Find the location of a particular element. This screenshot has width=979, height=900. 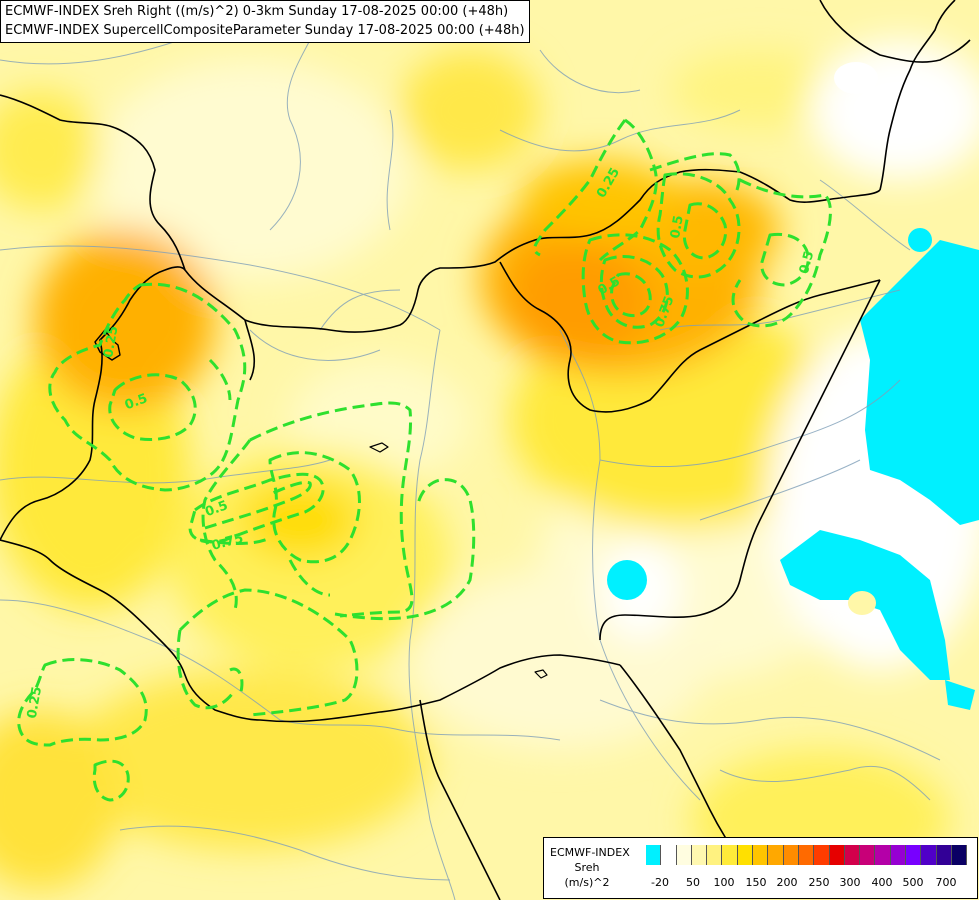

sreh-white-pockets is located at coordinates (856, 338).